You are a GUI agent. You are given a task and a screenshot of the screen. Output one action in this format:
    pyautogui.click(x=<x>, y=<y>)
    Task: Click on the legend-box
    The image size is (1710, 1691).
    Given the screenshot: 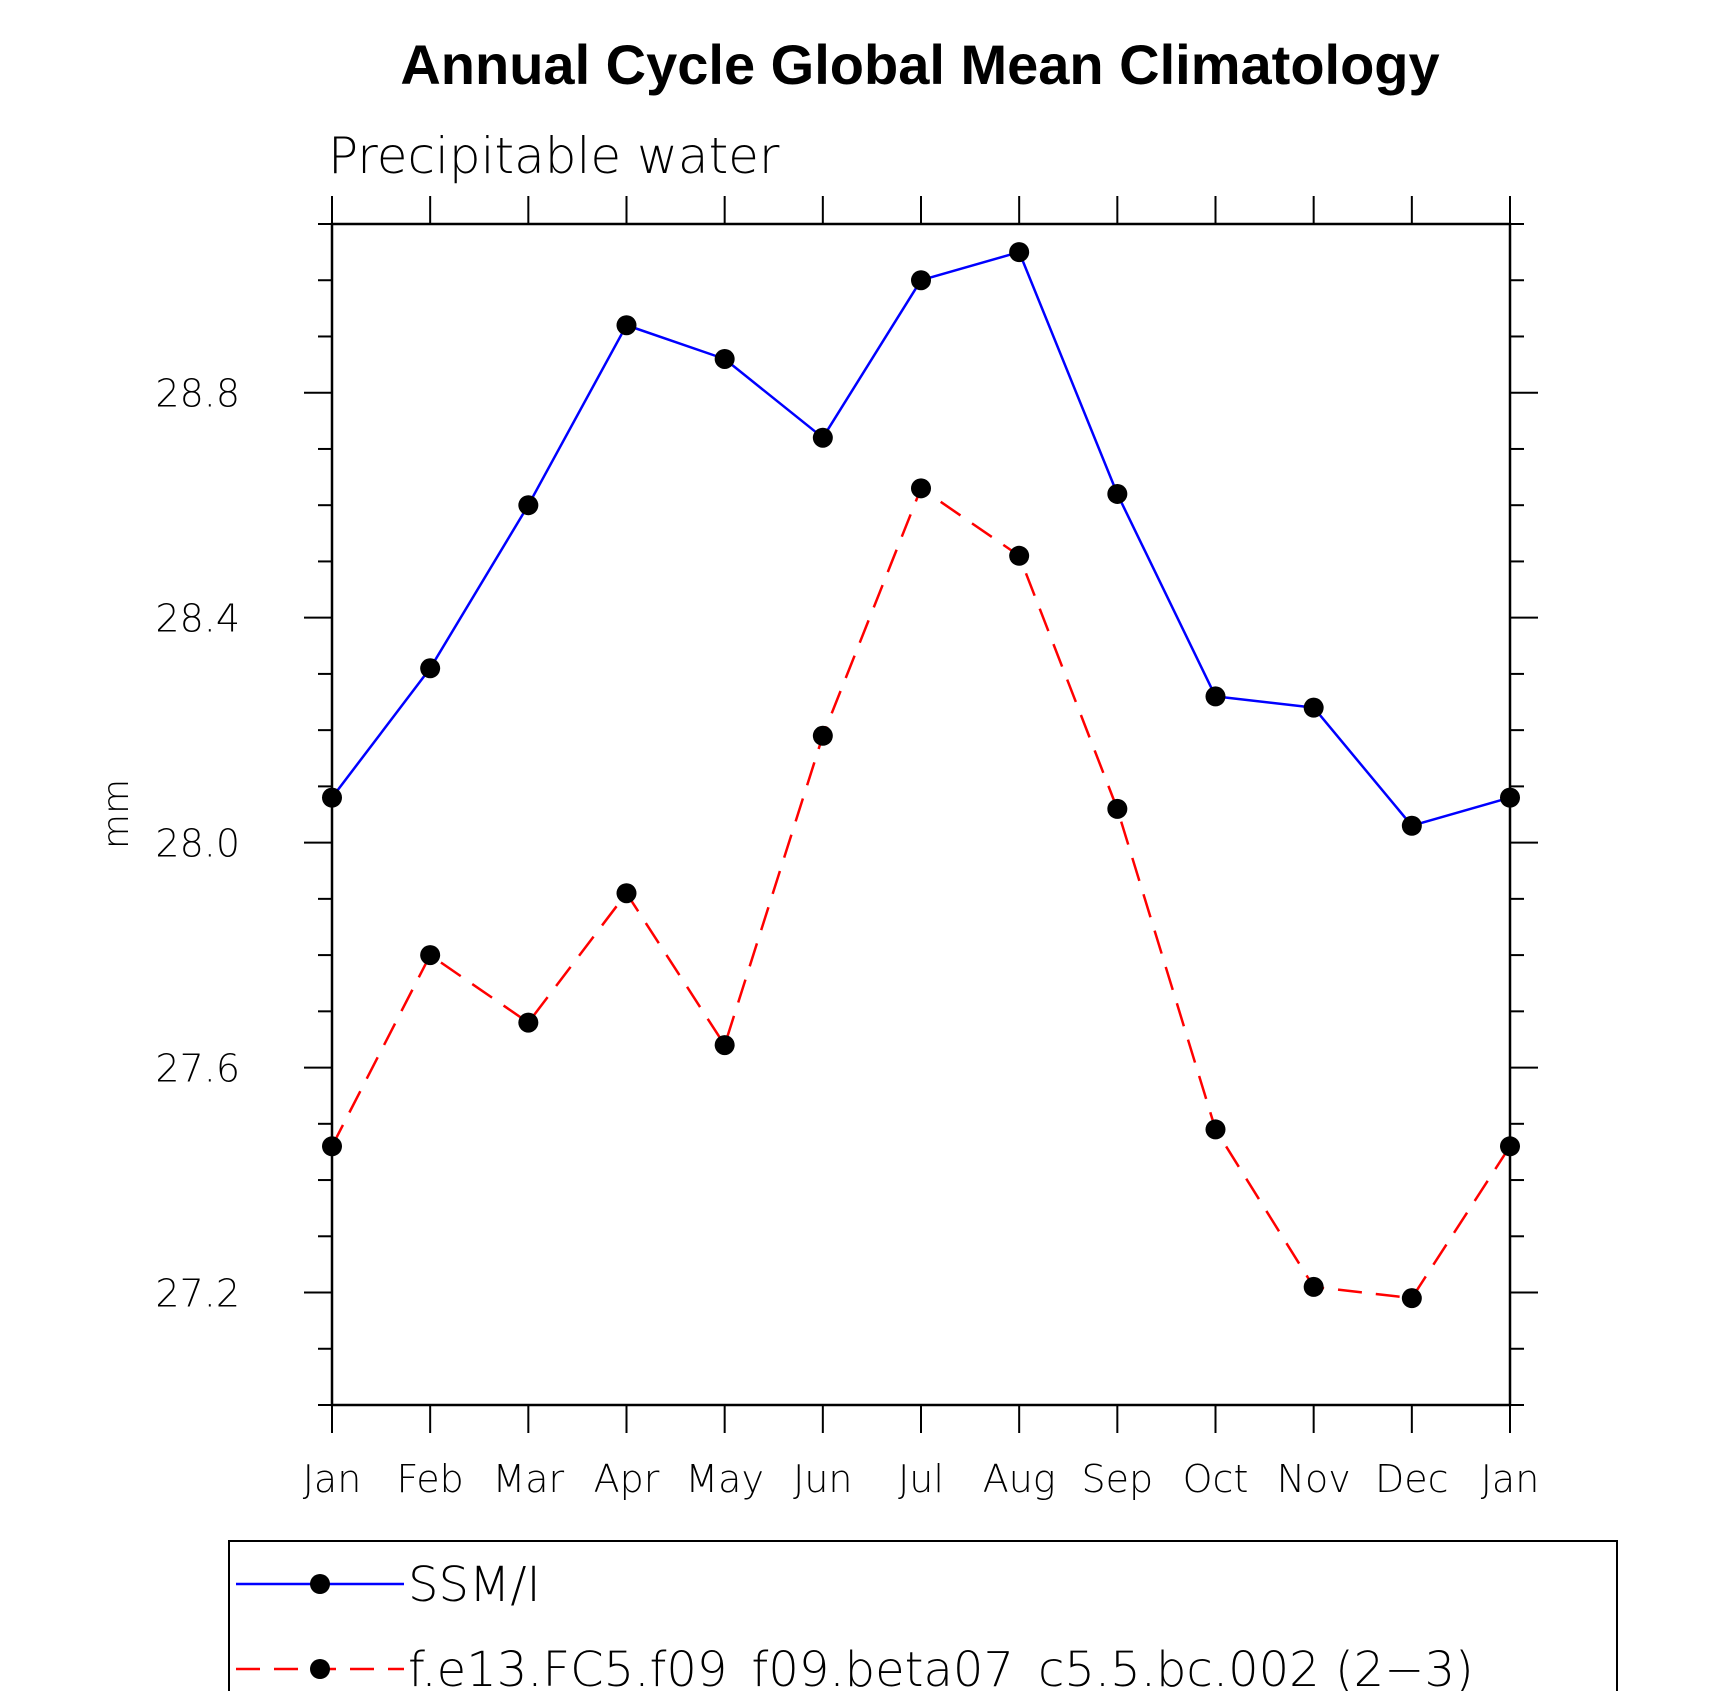 What is the action you would take?
    pyautogui.click(x=923, y=1615)
    